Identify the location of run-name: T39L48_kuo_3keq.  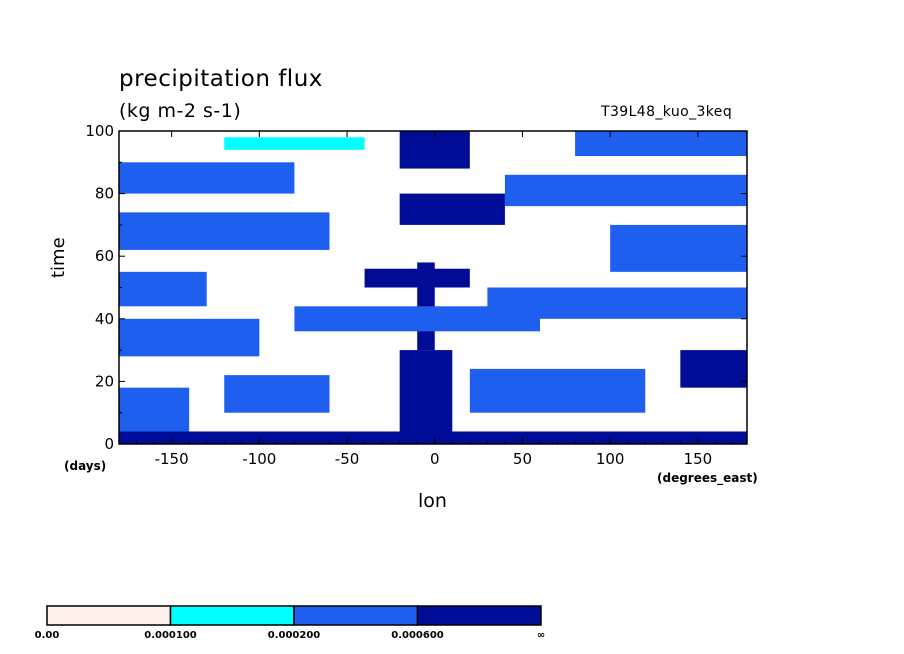
(667, 112).